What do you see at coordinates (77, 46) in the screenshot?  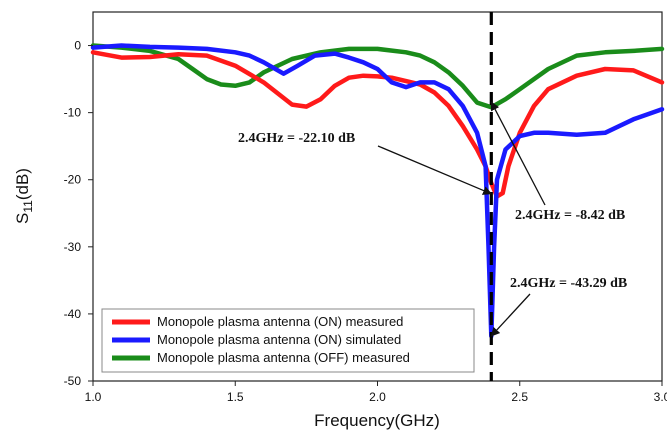 I see `y-tick-label: 0` at bounding box center [77, 46].